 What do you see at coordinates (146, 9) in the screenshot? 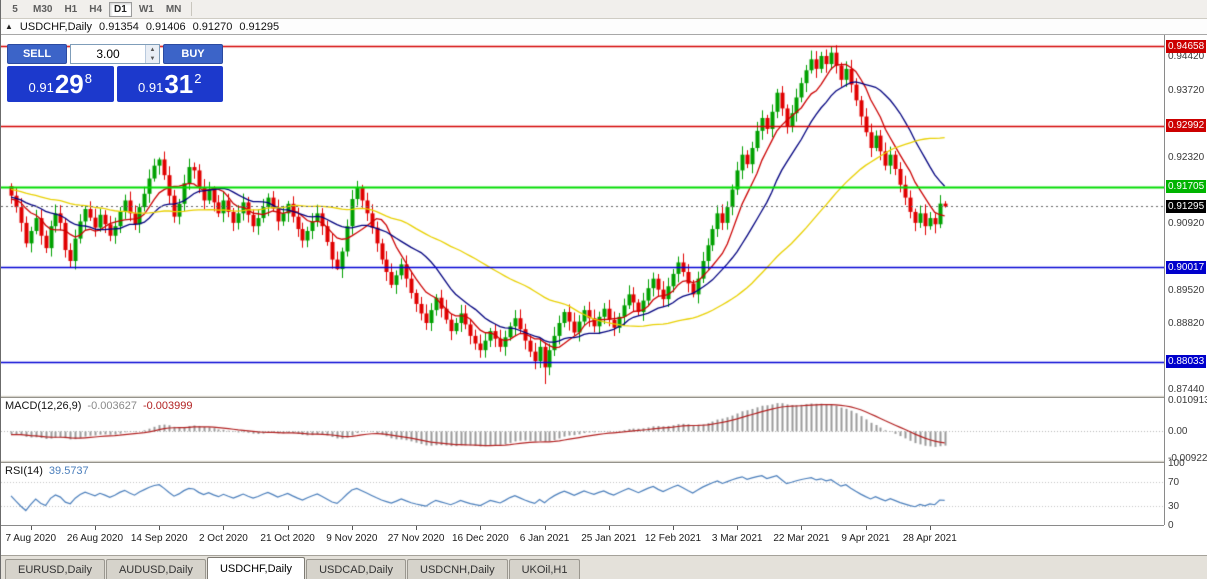
I see `timeframe-button-w1: W1` at bounding box center [146, 9].